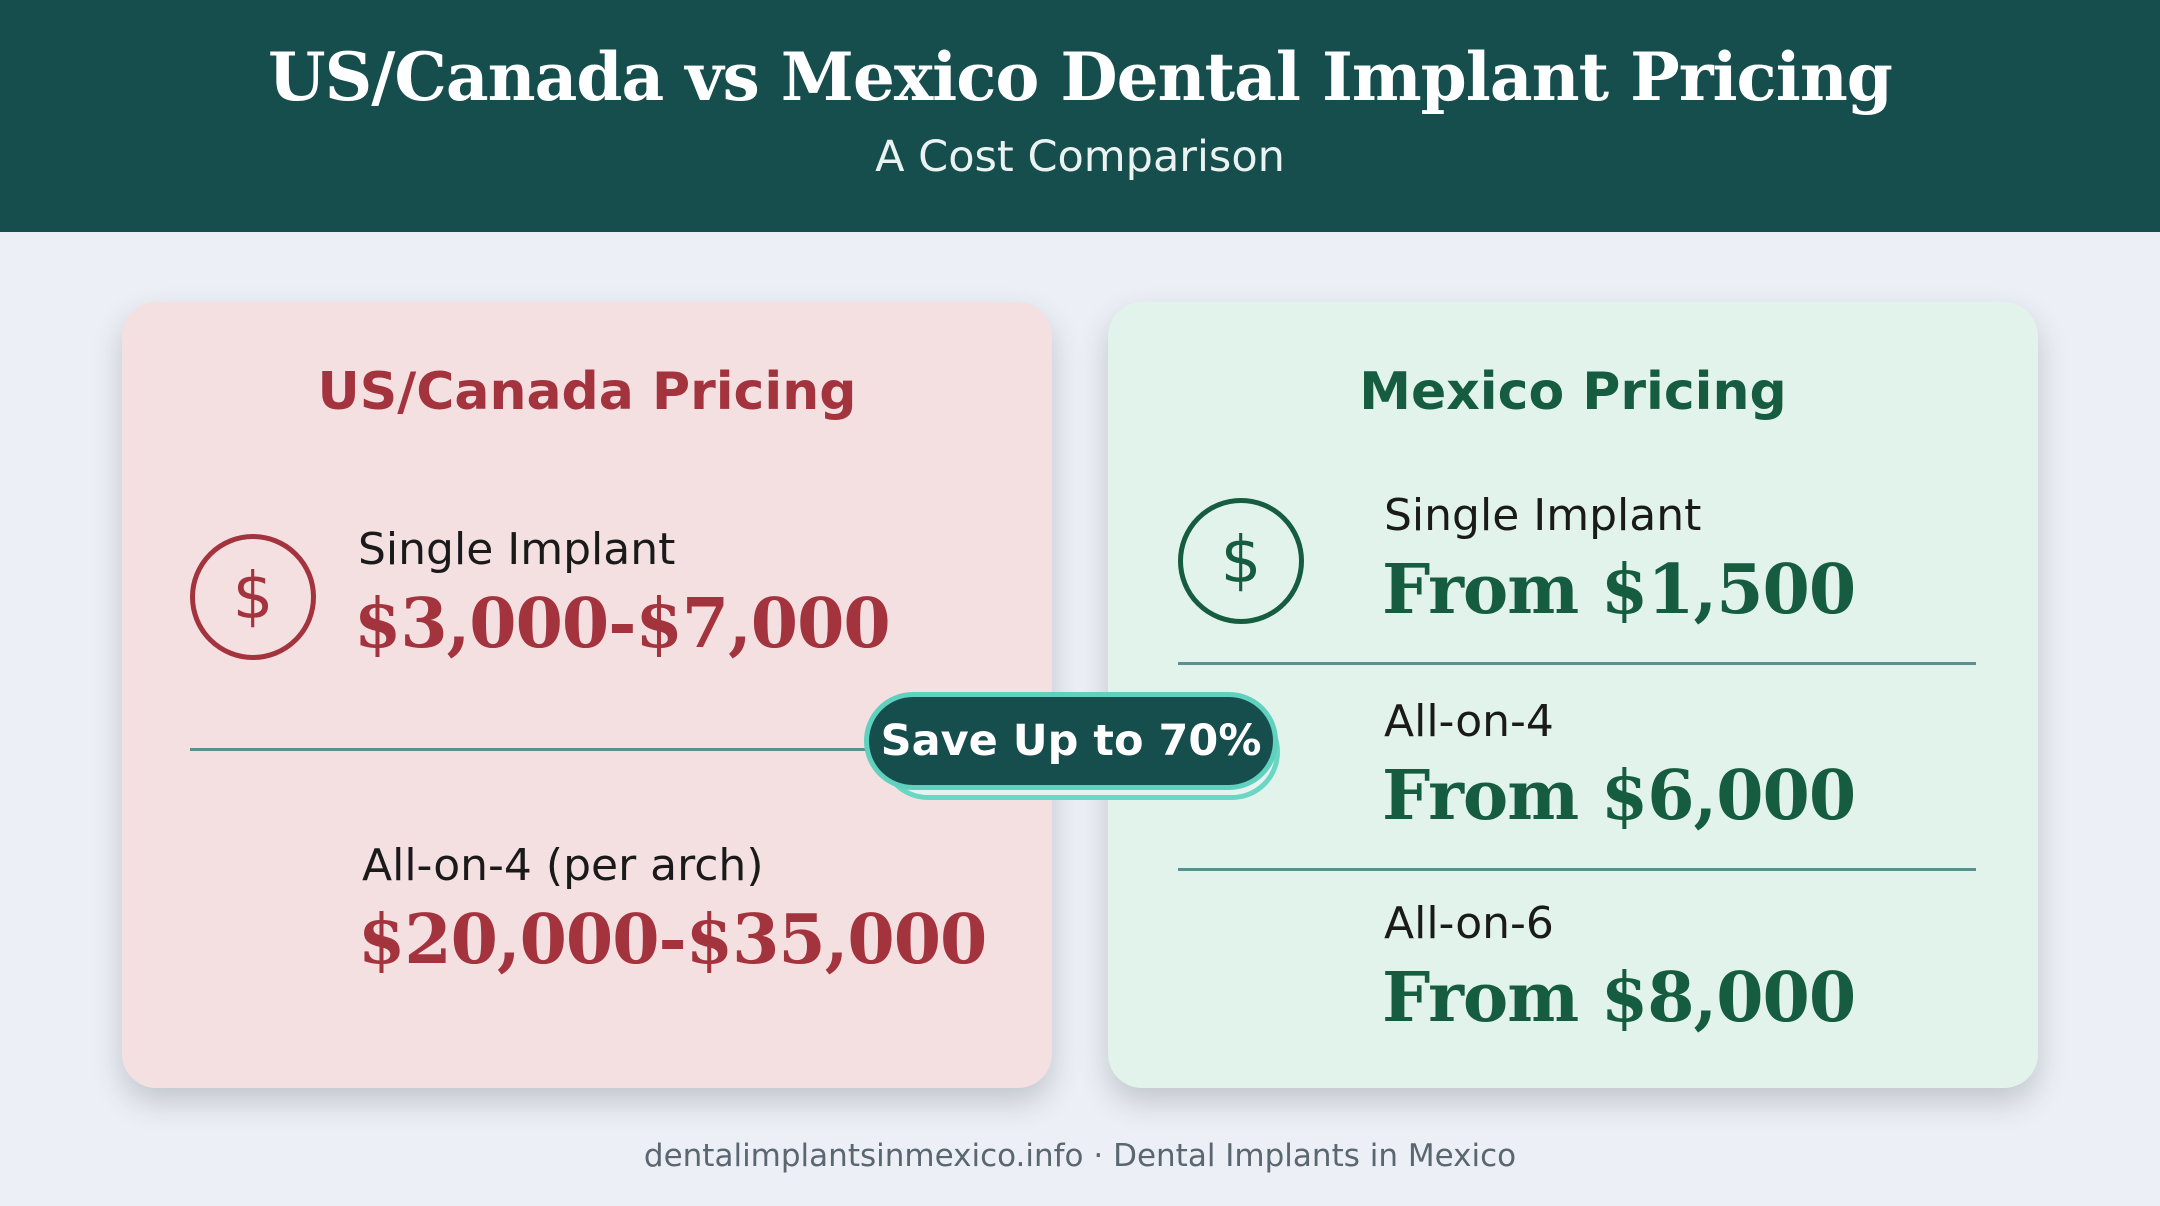 This screenshot has width=2160, height=1206. Describe the element at coordinates (1071, 741) in the screenshot. I see `save-badge-label: Save Up to 70%` at that location.